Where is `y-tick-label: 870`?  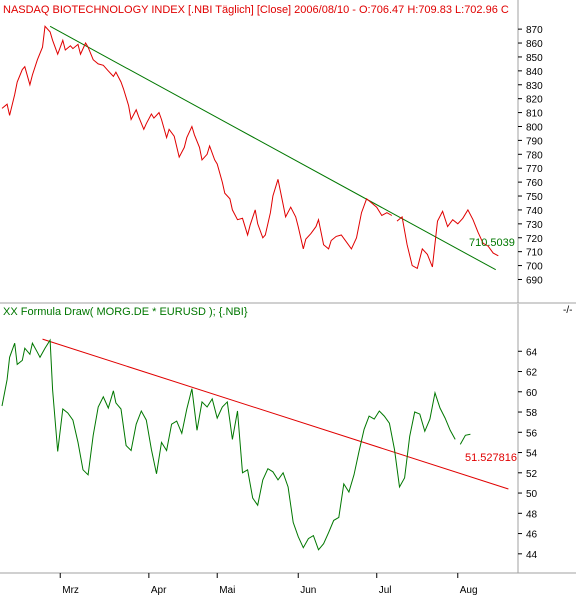 y-tick-label: 870 is located at coordinates (534, 30).